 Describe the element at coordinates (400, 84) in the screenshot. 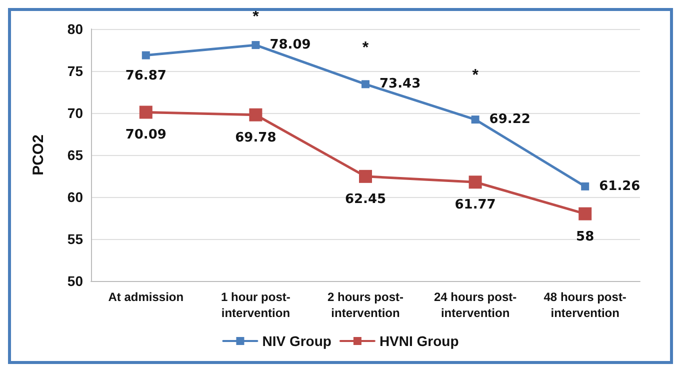

I see `data-label: 73.43` at that location.